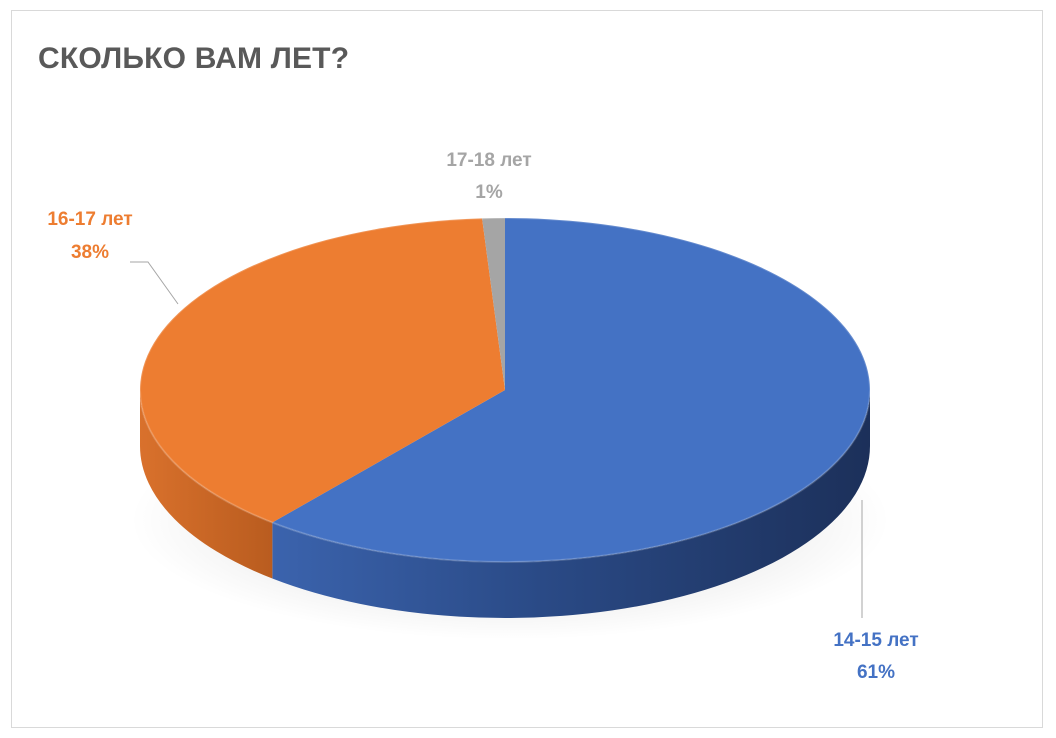  Describe the element at coordinates (488, 160) in the screenshot. I see `slice-category-label: 17-18 лет` at that location.